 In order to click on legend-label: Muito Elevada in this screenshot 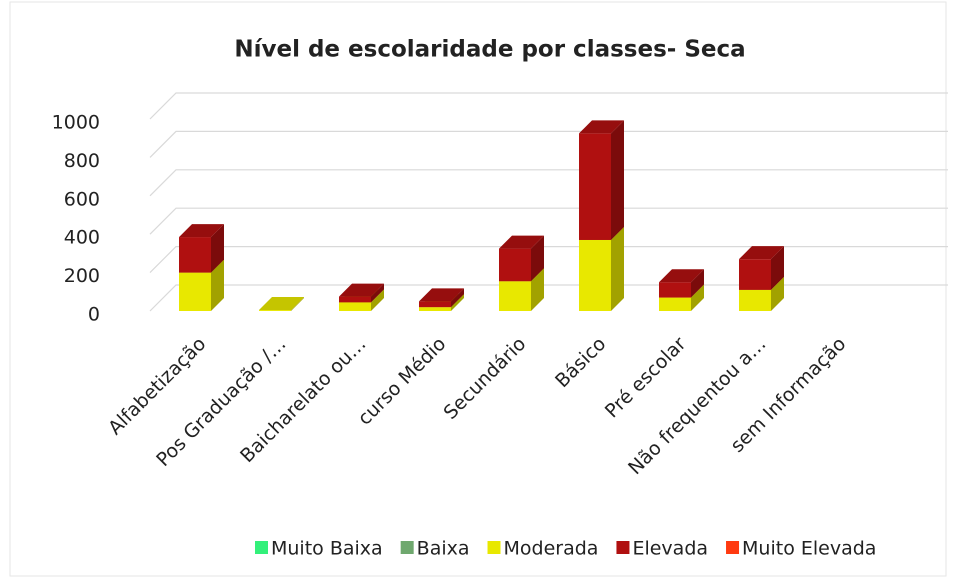, I will do `click(809, 549)`.